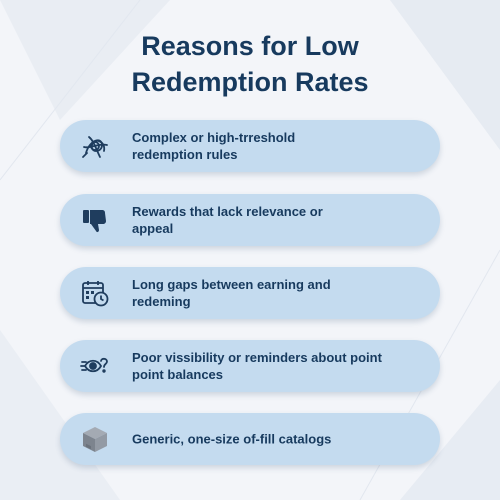 Image resolution: width=500 pixels, height=500 pixels. Describe the element at coordinates (95, 220) in the screenshot. I see `thumbs-down-icon` at that location.